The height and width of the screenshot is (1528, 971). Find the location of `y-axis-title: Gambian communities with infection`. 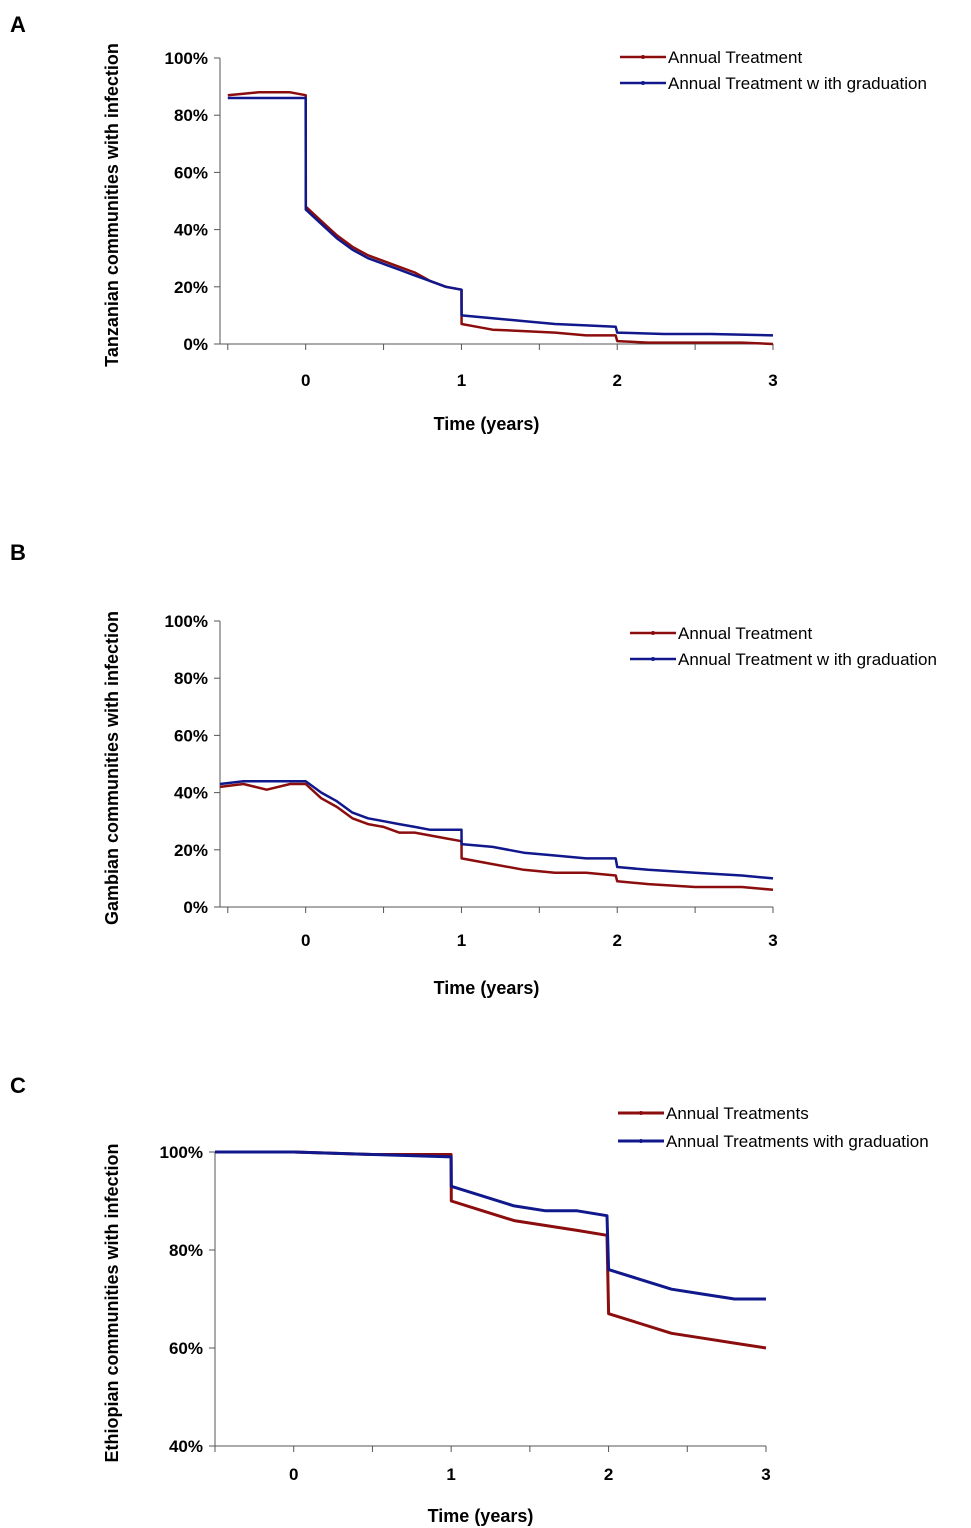

y-axis-title: Gambian communities with infection is located at coordinates (112, 768).